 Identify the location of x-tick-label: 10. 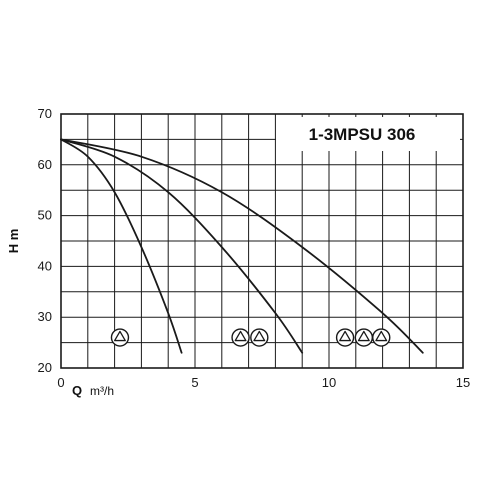
(329, 382).